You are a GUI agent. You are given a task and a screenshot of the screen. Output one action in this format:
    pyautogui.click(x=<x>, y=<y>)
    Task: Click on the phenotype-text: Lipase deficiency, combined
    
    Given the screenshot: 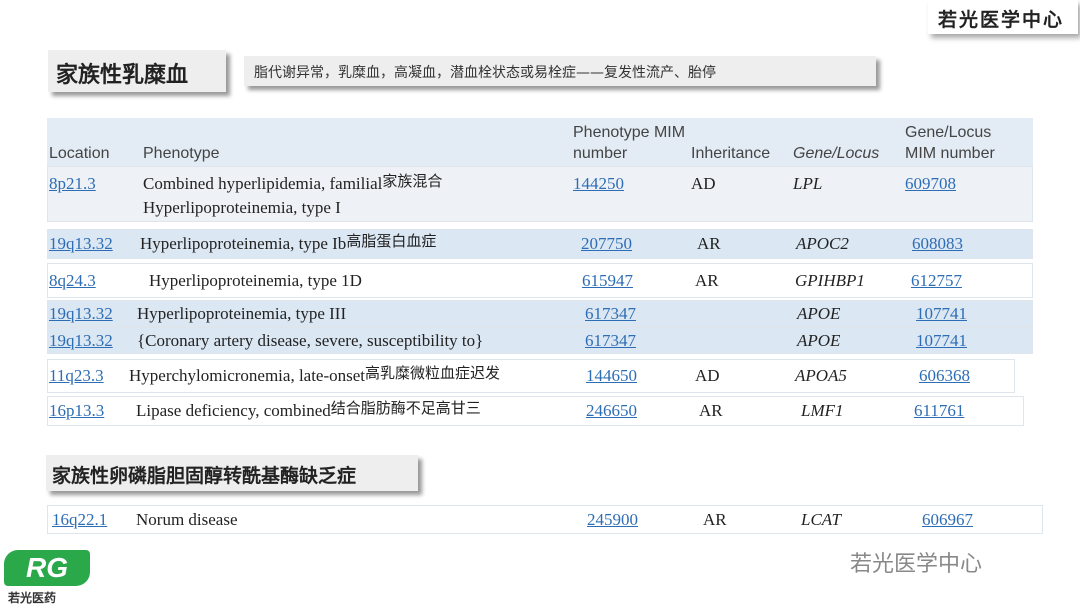 What is the action you would take?
    pyautogui.click(x=233, y=410)
    